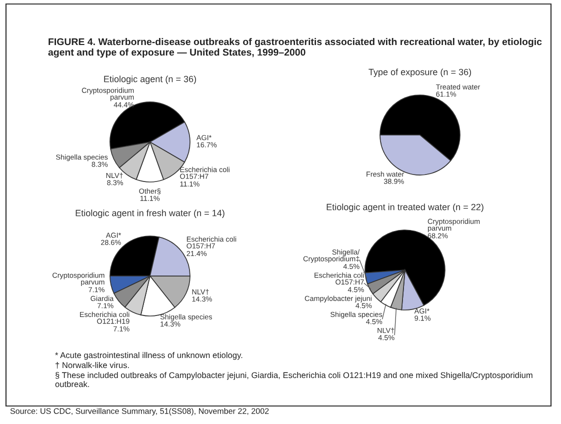  I want to click on chart-title: Etiologic agent in treated water (n = 22), so click(405, 208).